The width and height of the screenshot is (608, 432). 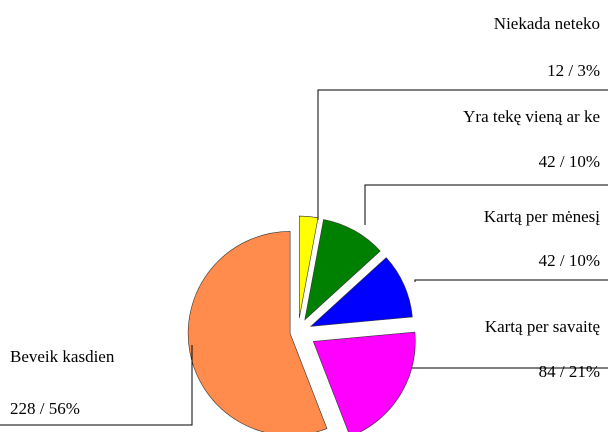 I want to click on slice-label: Kartą per savaitę, so click(x=542, y=326).